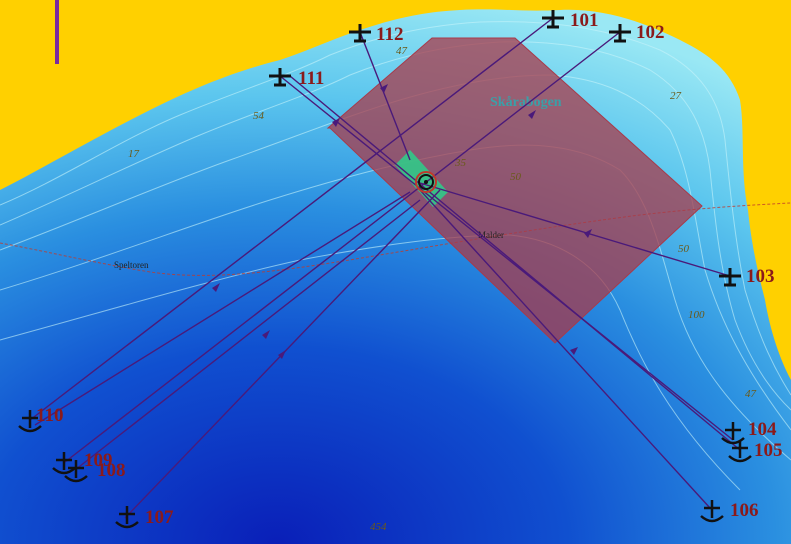 This screenshot has height=544, width=791. Describe the element at coordinates (460, 163) in the screenshot. I see `depth-value: 35` at that location.